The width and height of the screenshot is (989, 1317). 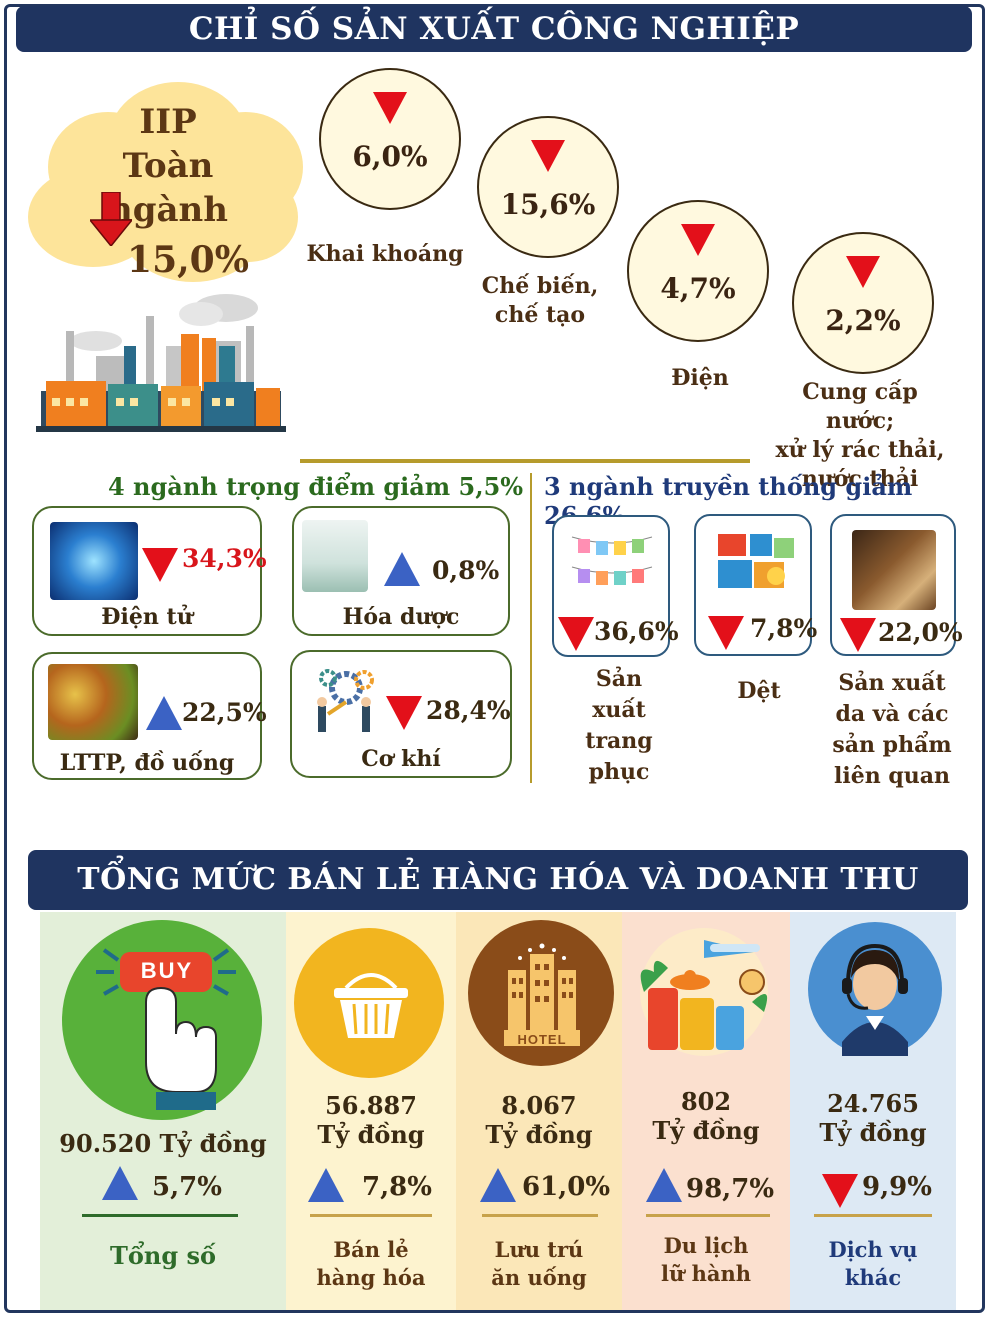 I want to click on retail-column-other-services: 24.765 Tỷ đồng 9,9% Dịch vụ khác, so click(x=873, y=1111).